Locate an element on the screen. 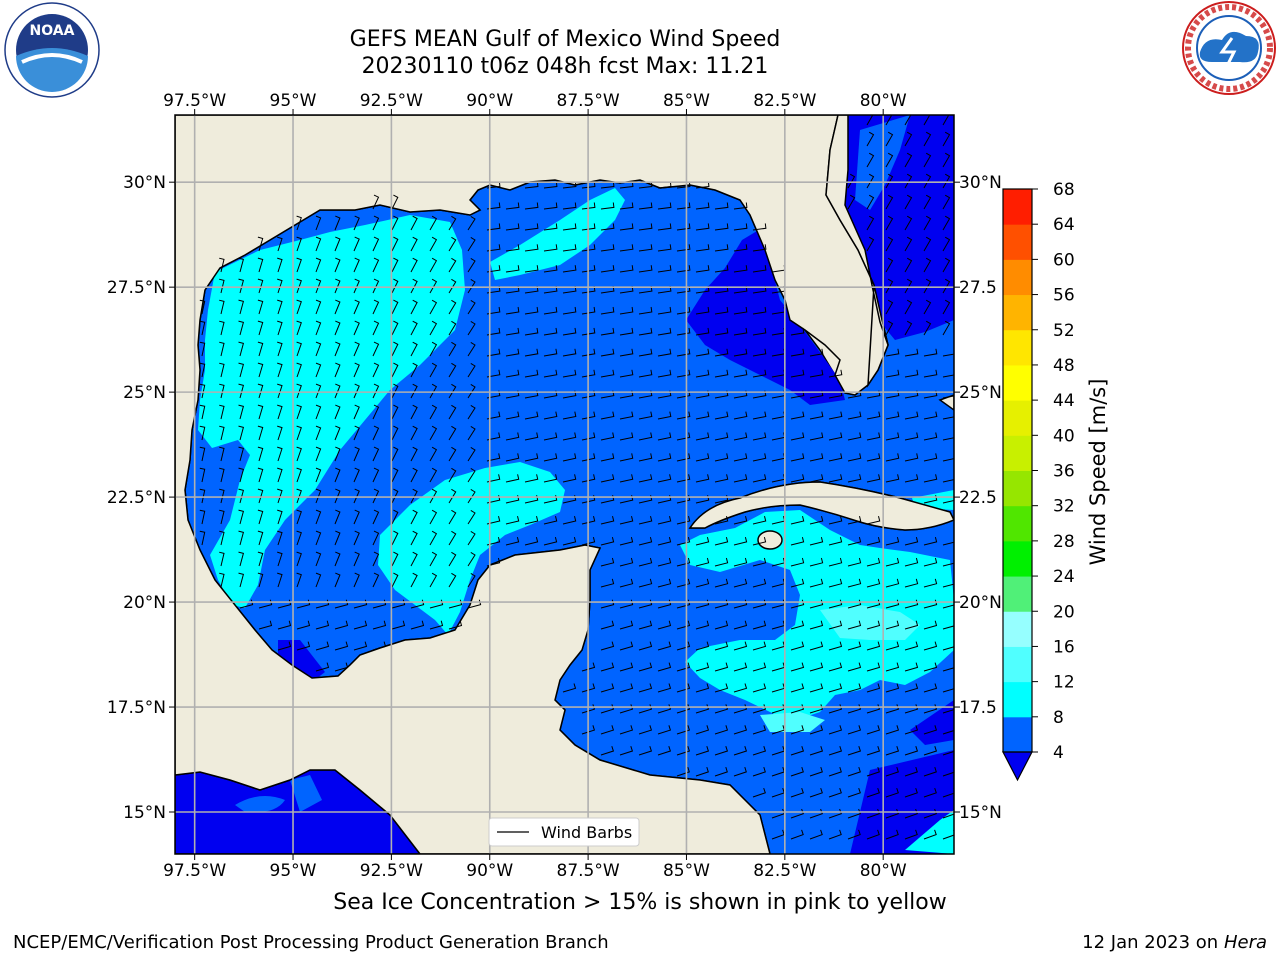 The width and height of the screenshot is (1280, 960). lon-label-bottom: 82.5°W is located at coordinates (784, 871).